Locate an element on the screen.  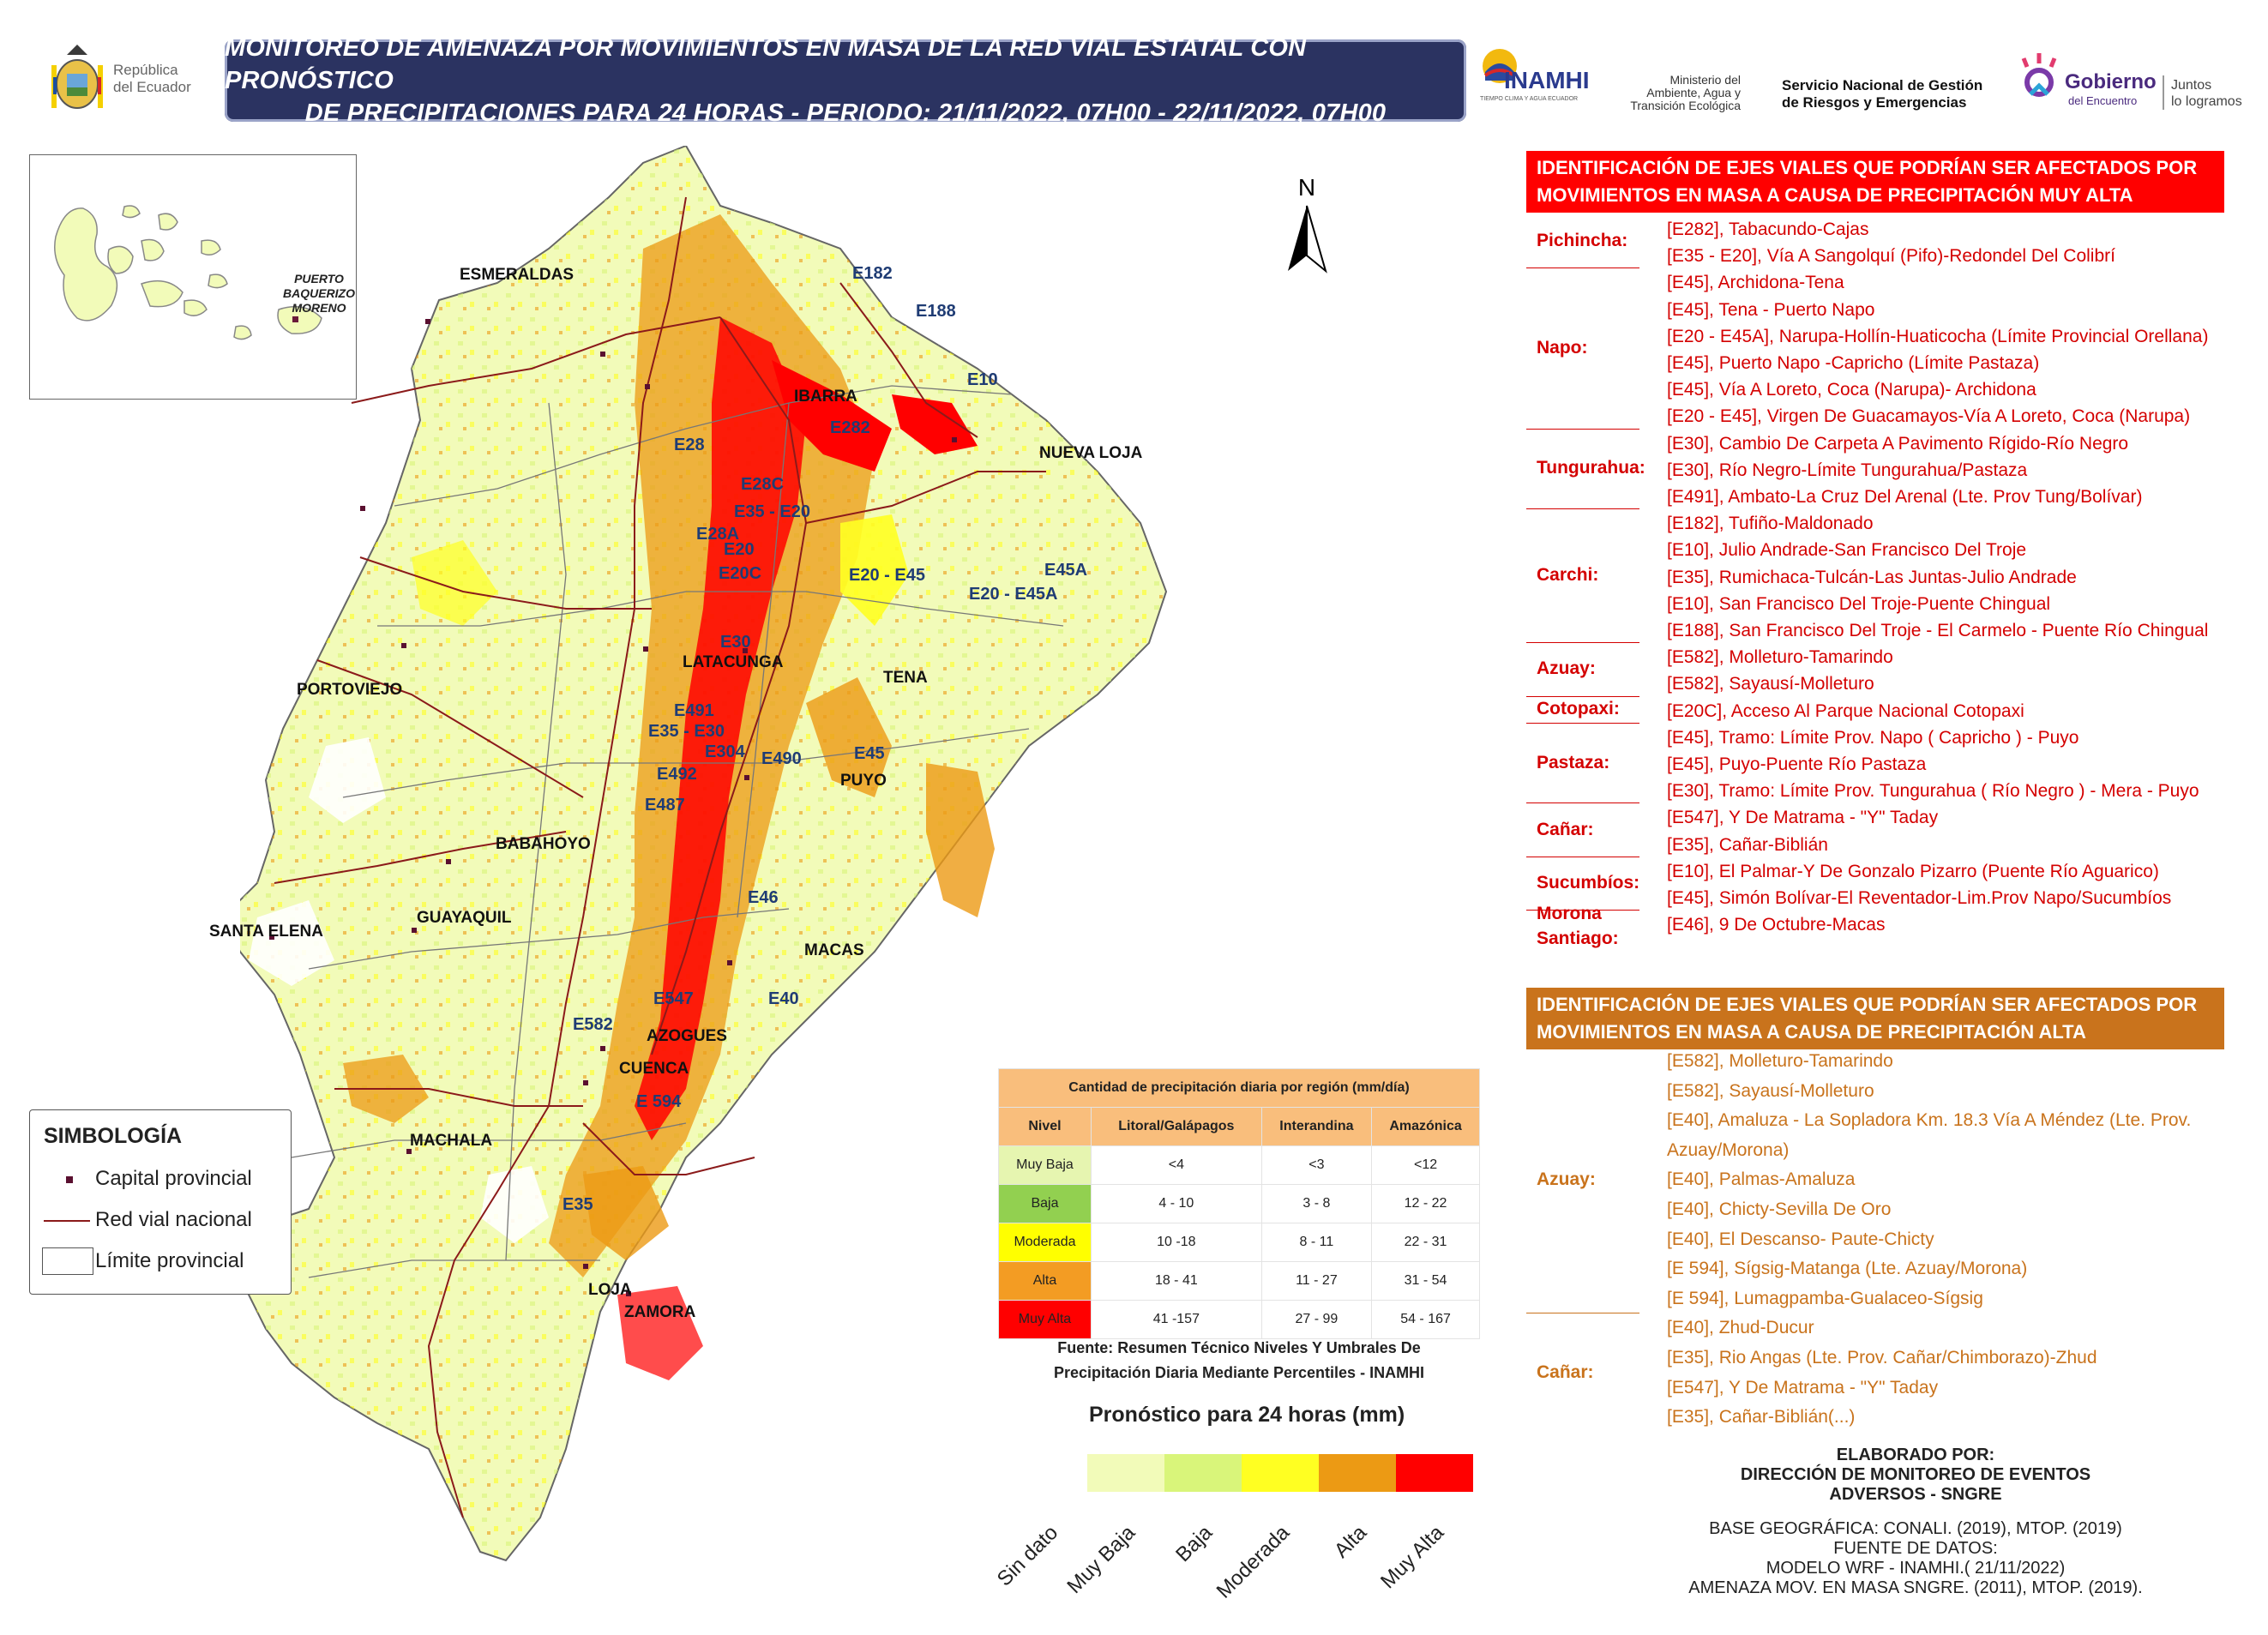
precip-header-litoral: Litoral/Galápagos is located at coordinates (1176, 1126).